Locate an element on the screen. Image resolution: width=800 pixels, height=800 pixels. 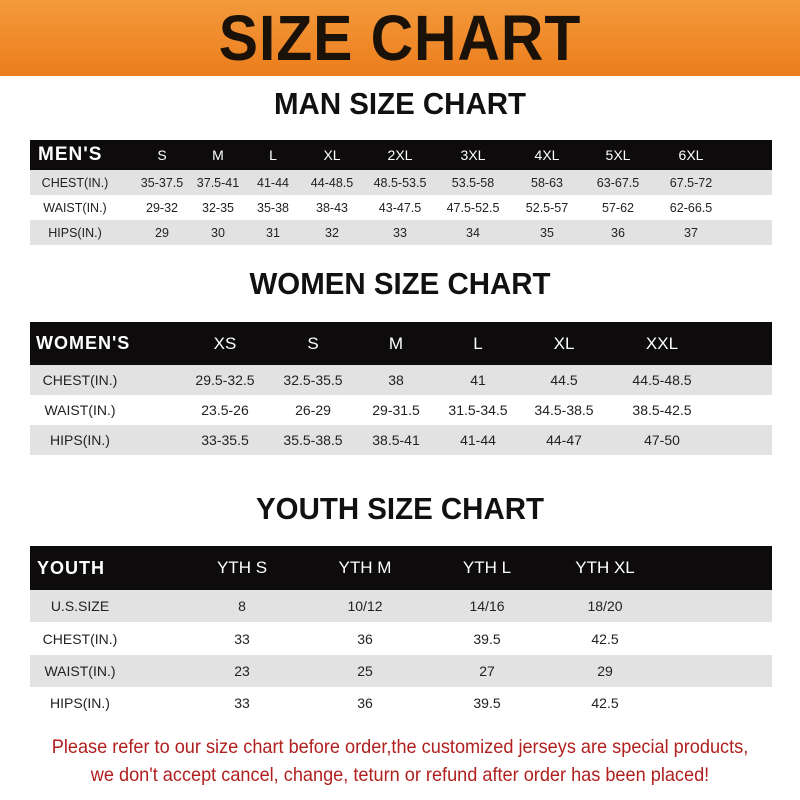
size-value-cell: 23.5-26 is located at coordinates (225, 410).